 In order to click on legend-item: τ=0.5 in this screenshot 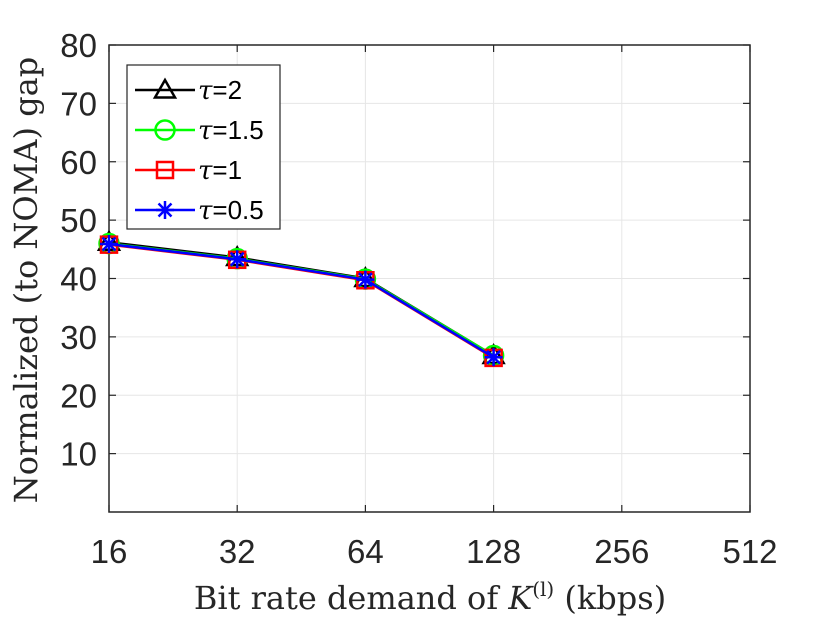, I will do `click(199, 210)`.